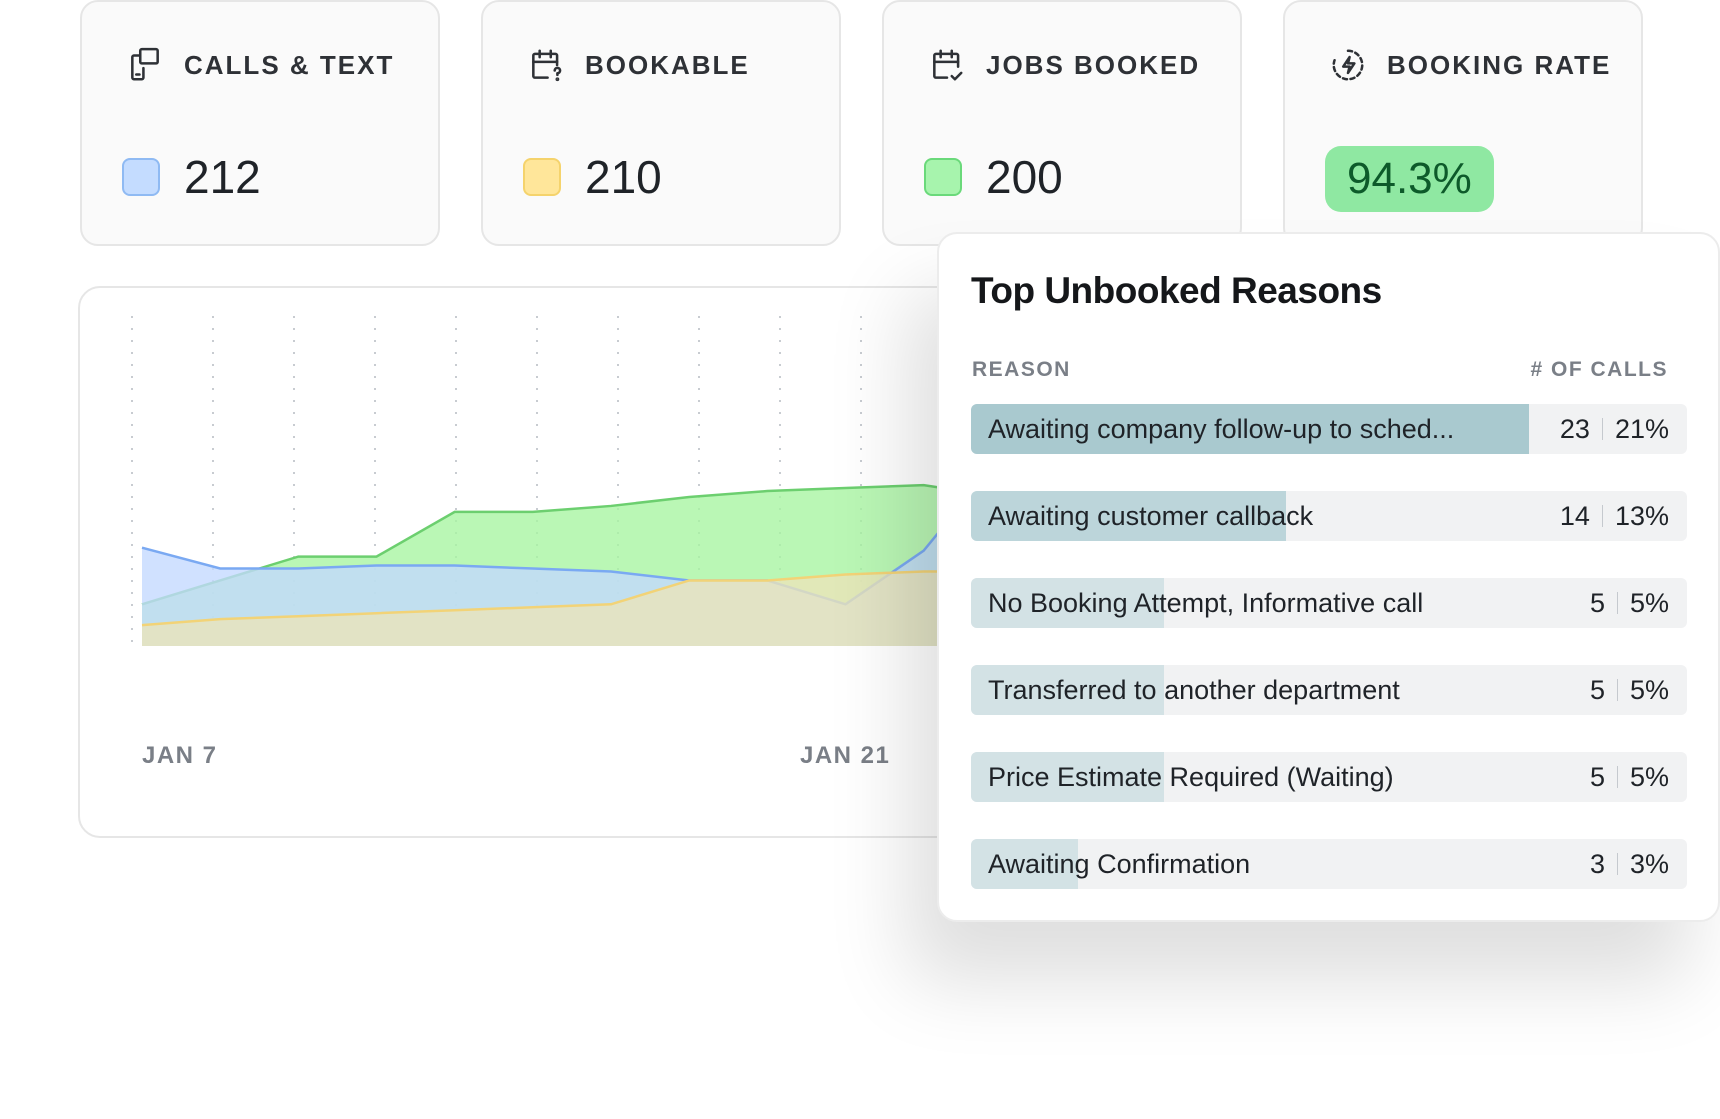  Describe the element at coordinates (1021, 369) in the screenshot. I see `column-header-reason: REASON` at that location.